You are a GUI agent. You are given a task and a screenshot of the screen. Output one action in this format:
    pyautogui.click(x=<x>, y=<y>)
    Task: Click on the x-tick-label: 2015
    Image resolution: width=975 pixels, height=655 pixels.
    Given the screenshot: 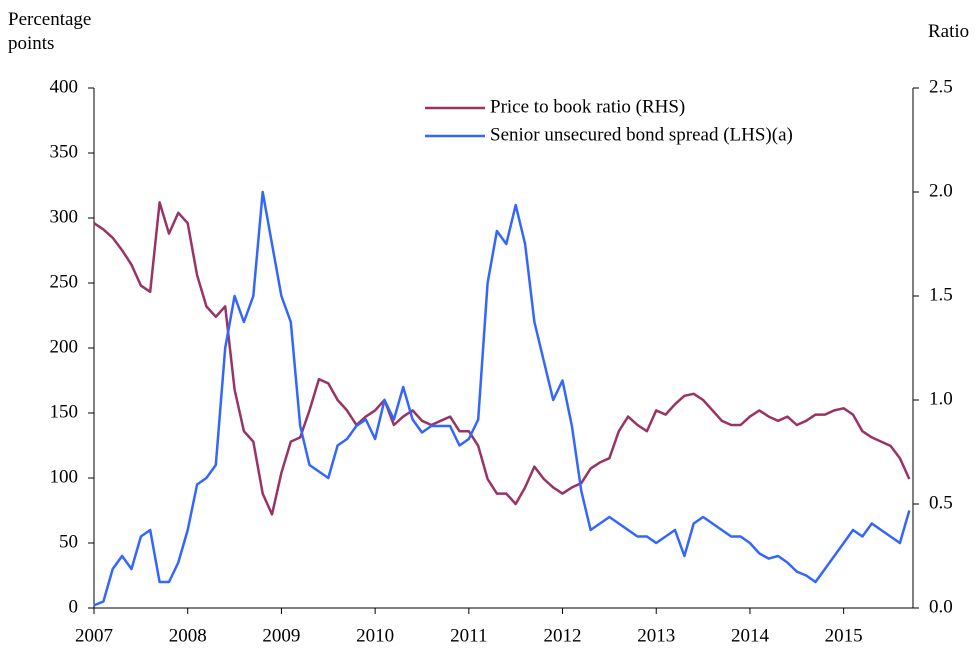 What is the action you would take?
    pyautogui.click(x=844, y=635)
    